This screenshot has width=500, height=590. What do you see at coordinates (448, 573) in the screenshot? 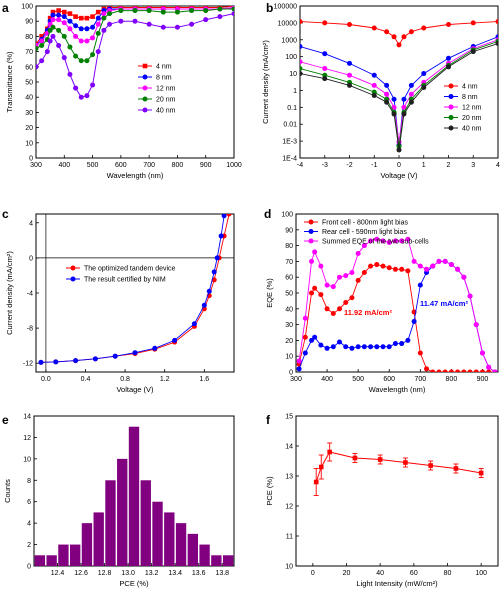
I see `x-tick-label: 80` at bounding box center [448, 573].